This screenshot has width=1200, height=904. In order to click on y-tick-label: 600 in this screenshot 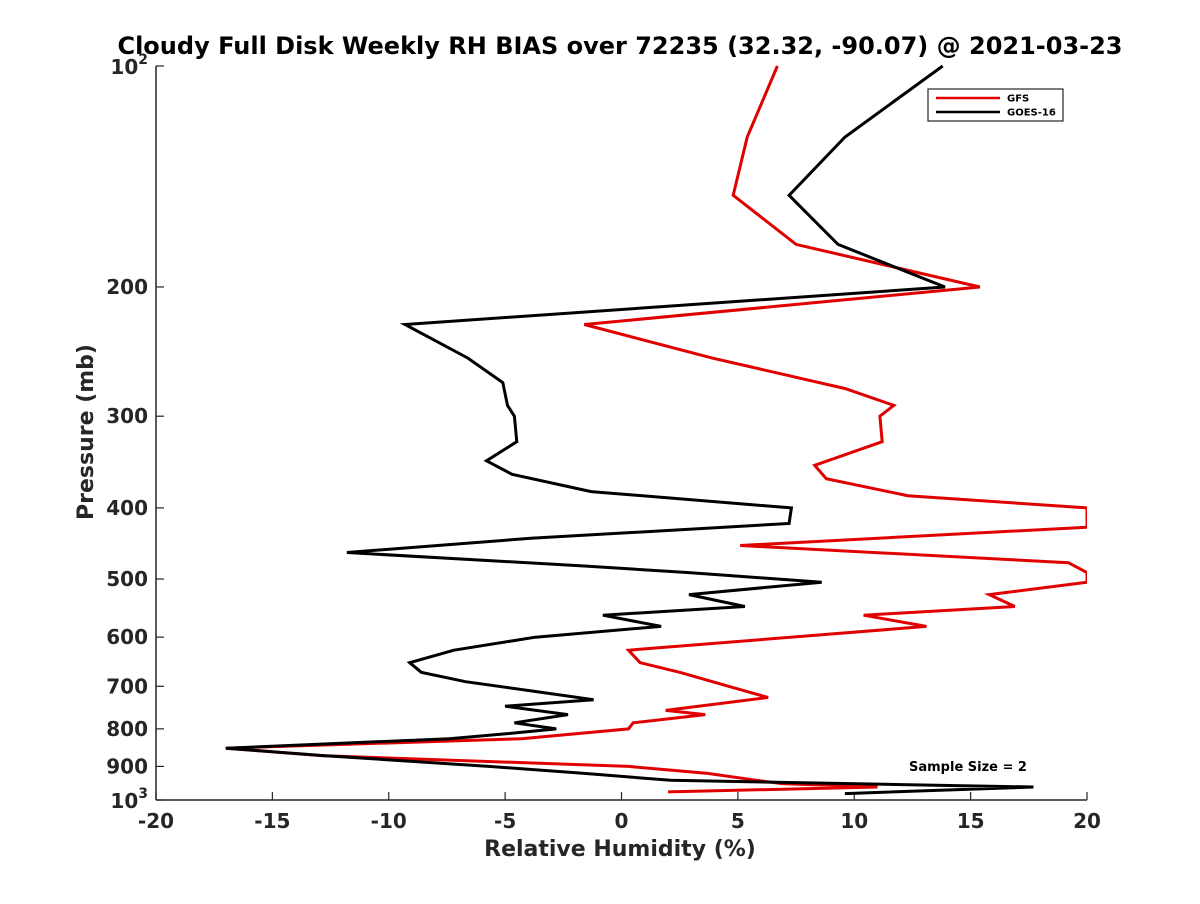, I will do `click(127, 637)`.